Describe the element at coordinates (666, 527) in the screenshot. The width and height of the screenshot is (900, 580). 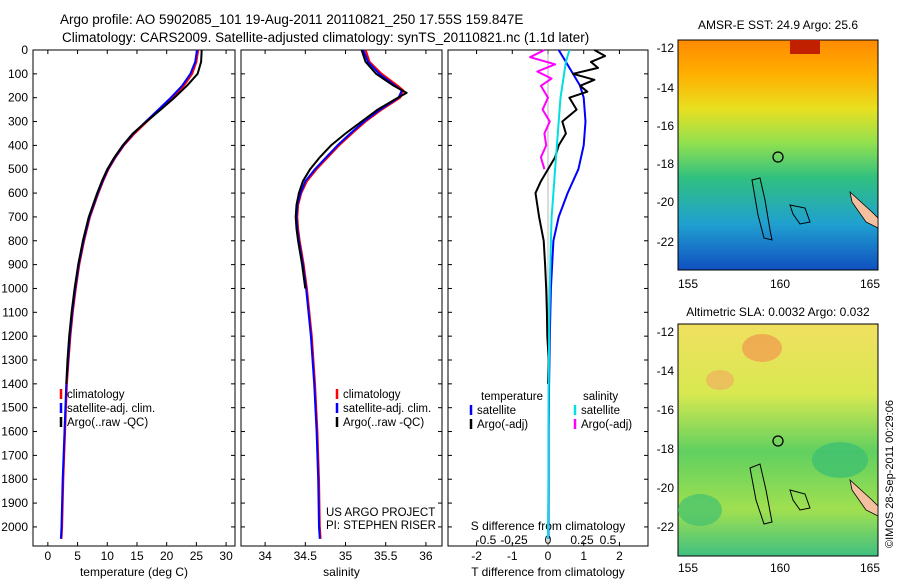
I see `sla-ytick: -22` at that location.